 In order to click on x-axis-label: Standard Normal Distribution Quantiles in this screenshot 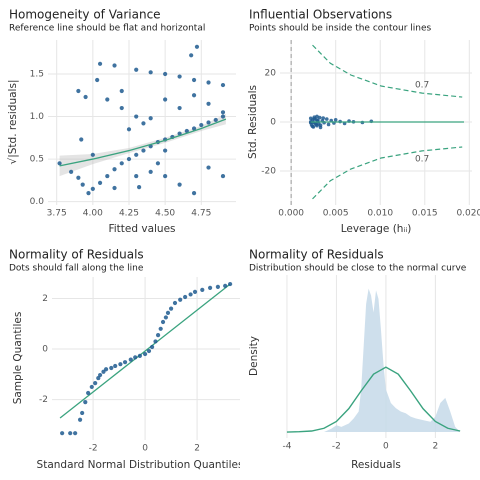, I will do `click(140, 465)`.